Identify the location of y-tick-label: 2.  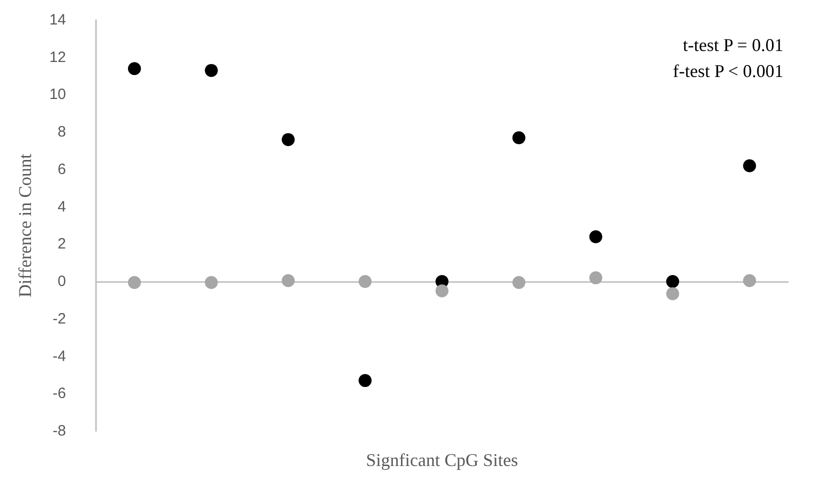
(62, 244).